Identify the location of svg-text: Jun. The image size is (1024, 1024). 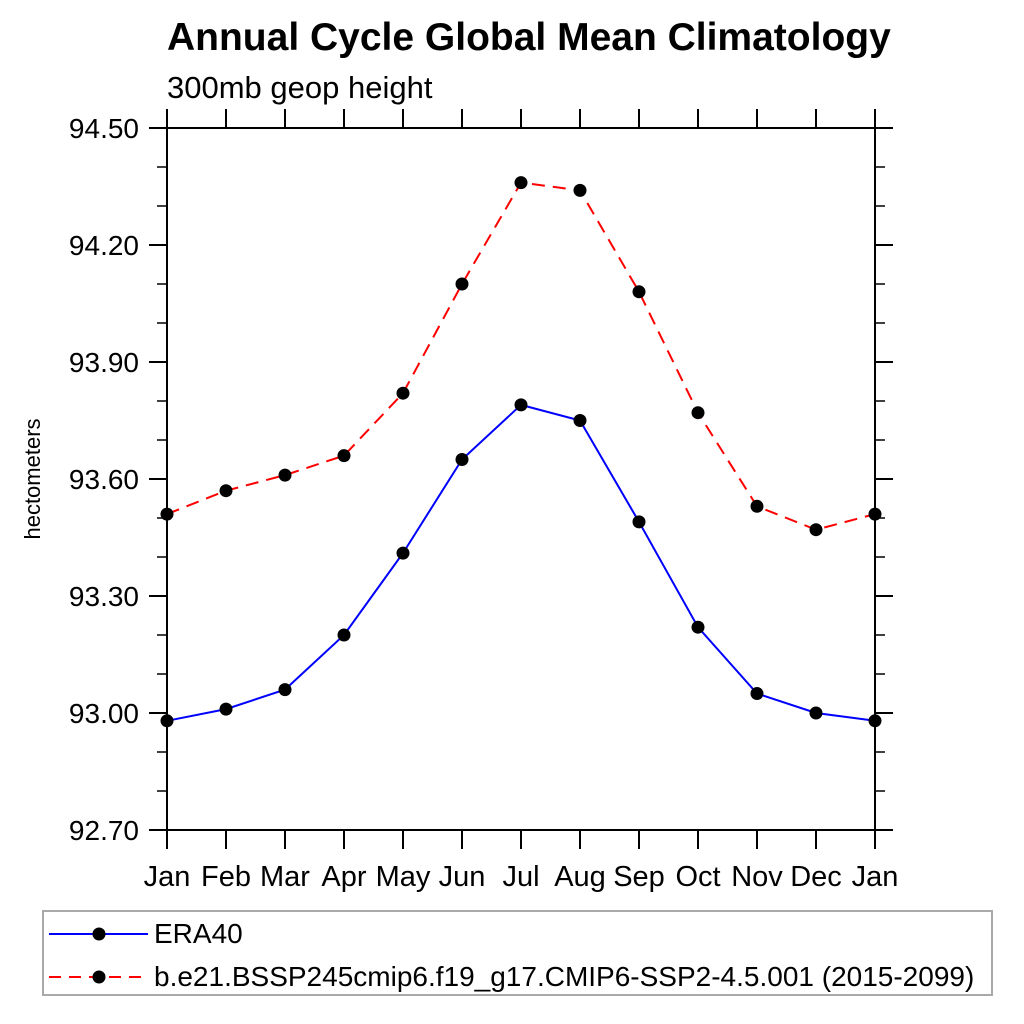
(462, 877).